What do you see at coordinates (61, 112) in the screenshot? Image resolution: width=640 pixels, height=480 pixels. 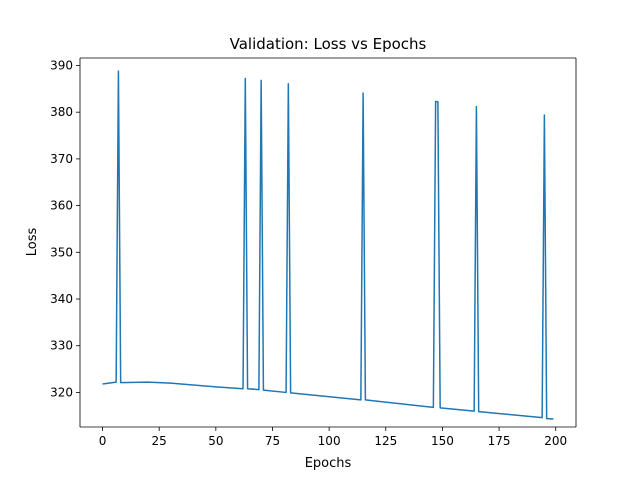 I see `y-tick-label: 380` at bounding box center [61, 112].